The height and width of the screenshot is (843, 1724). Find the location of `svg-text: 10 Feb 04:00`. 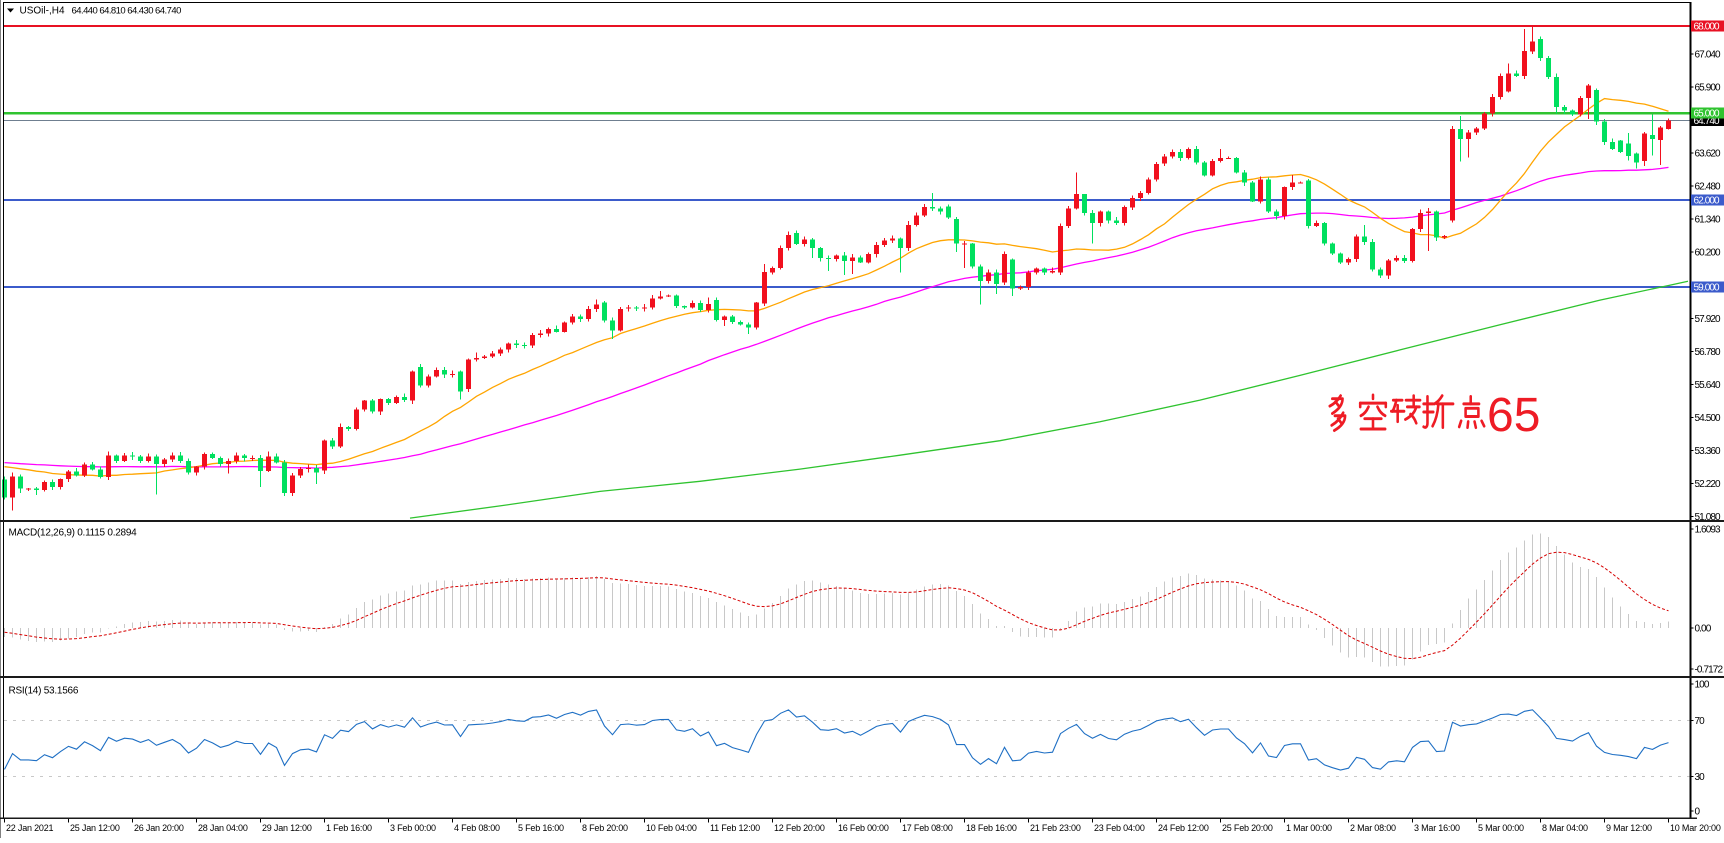

svg-text: 10 Feb 04:00 is located at coordinates (671, 828).